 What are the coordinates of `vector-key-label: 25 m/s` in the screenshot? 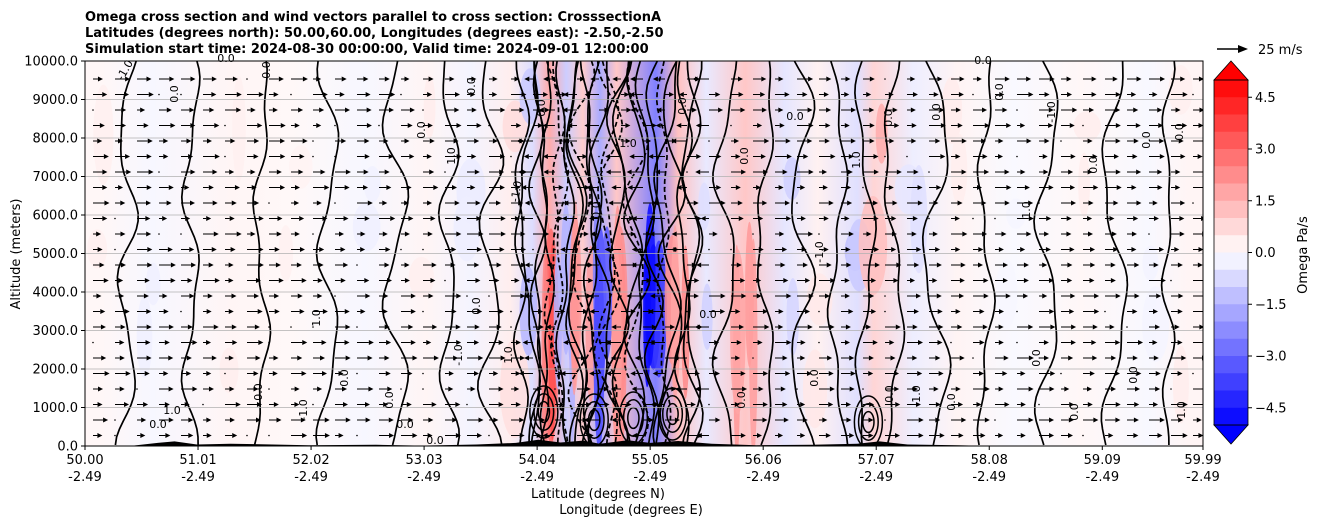 It's located at (1280, 50).